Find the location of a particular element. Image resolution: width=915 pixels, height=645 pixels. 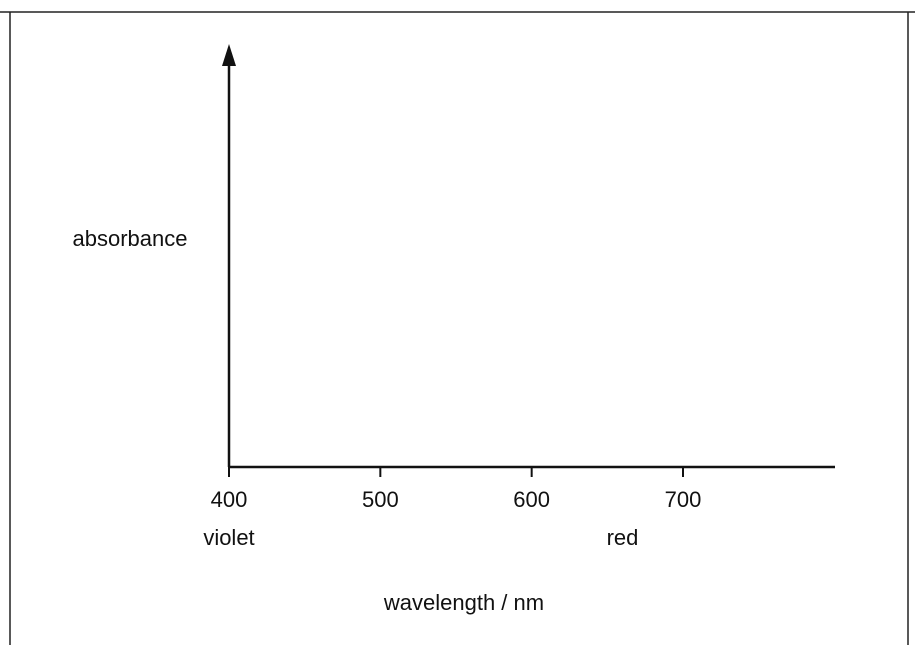

x-tick-labels-group: 400 500 600 700 is located at coordinates (456, 499).